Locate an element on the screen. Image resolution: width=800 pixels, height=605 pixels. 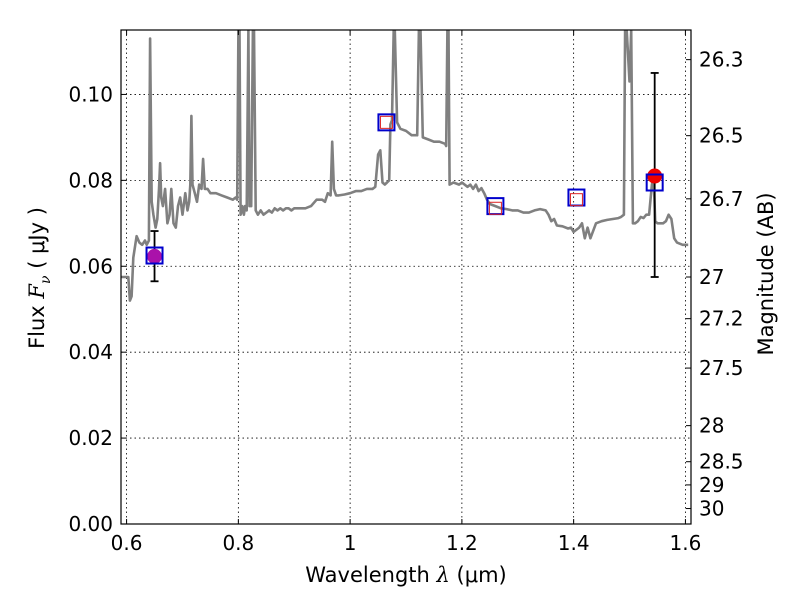
x-tick-label: 0.6 is located at coordinates (127, 543).